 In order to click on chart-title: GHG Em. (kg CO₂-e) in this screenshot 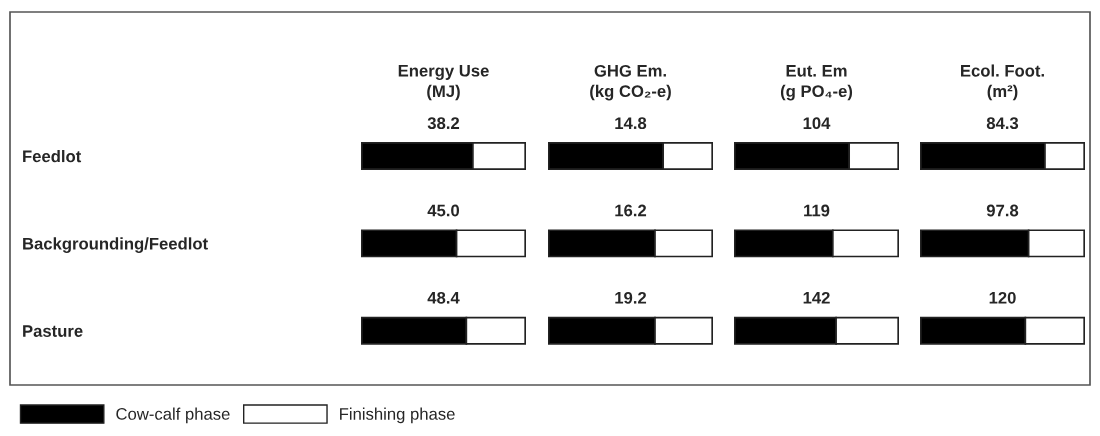, I will do `click(630, 82)`.